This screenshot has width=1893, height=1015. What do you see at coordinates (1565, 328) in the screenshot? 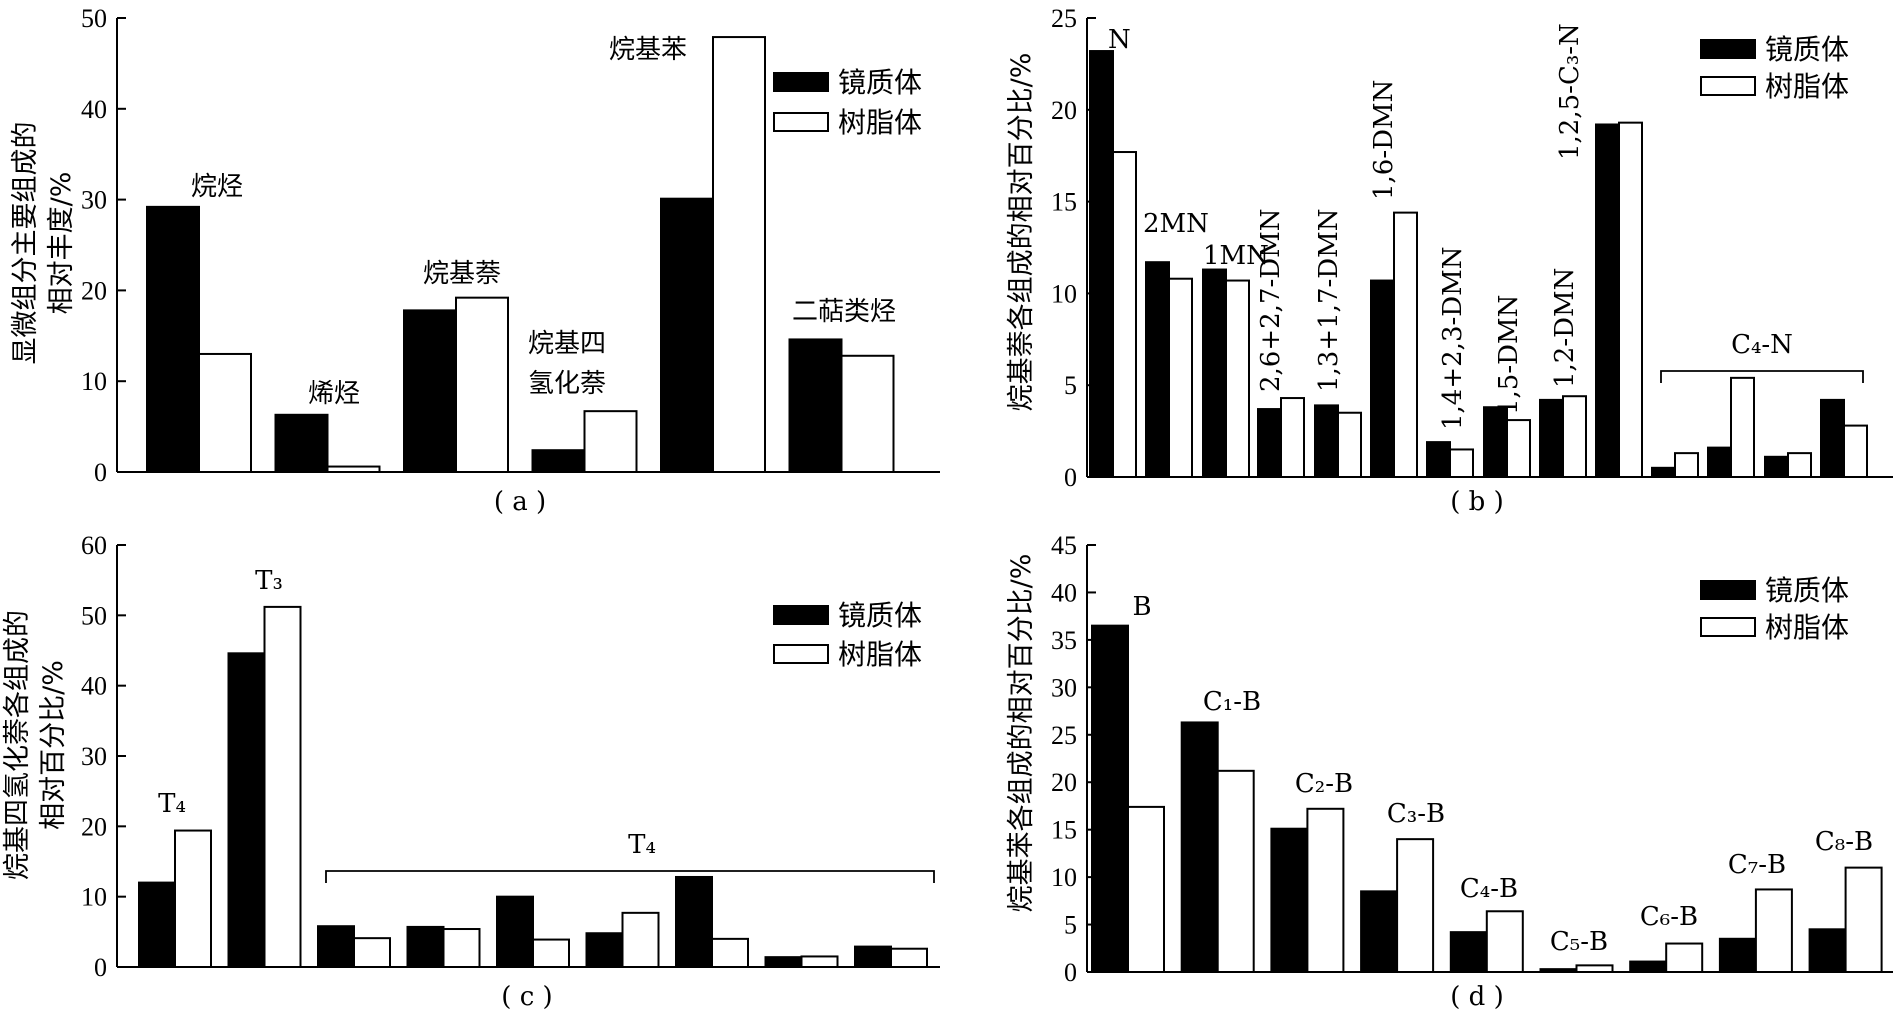
I see `label-b-dmn6: 1,2-DMN` at bounding box center [1565, 328].